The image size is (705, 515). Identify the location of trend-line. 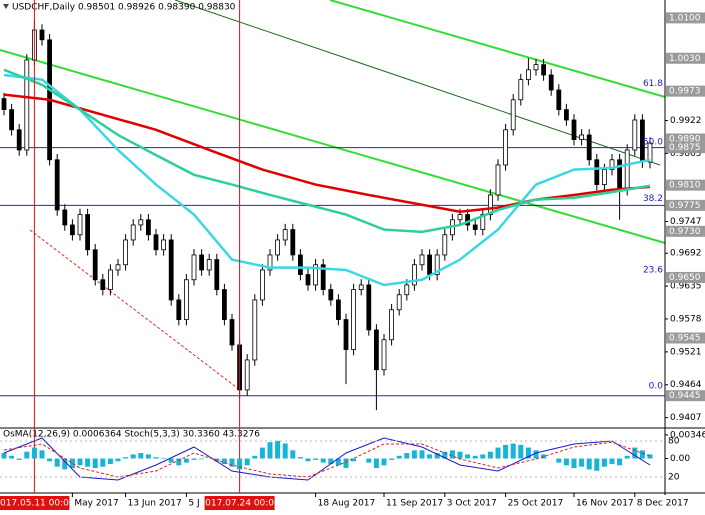
(135, 310).